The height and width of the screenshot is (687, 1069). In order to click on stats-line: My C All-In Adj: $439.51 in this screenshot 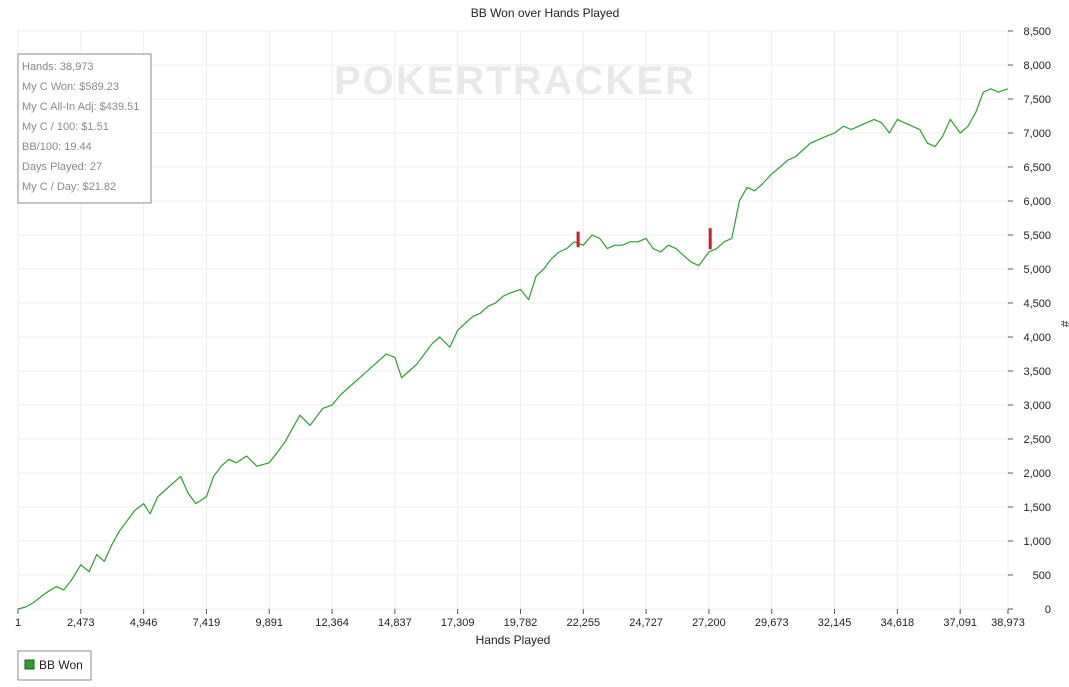, I will do `click(80, 107)`.